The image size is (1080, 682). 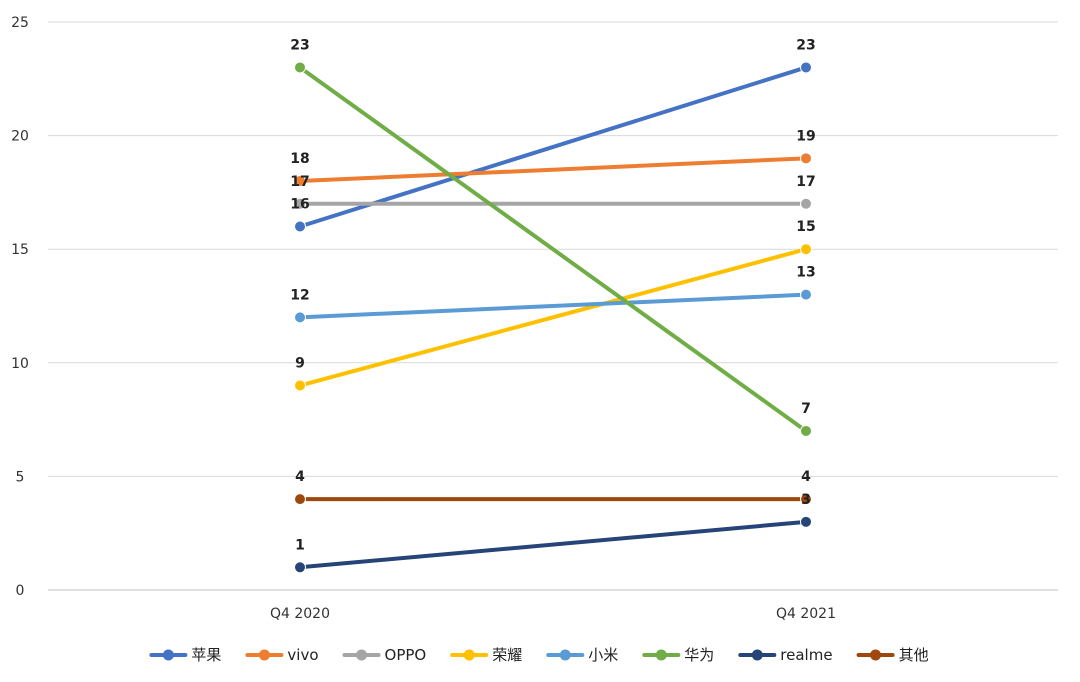 What do you see at coordinates (300, 545) in the screenshot?
I see `data-label: 1` at bounding box center [300, 545].